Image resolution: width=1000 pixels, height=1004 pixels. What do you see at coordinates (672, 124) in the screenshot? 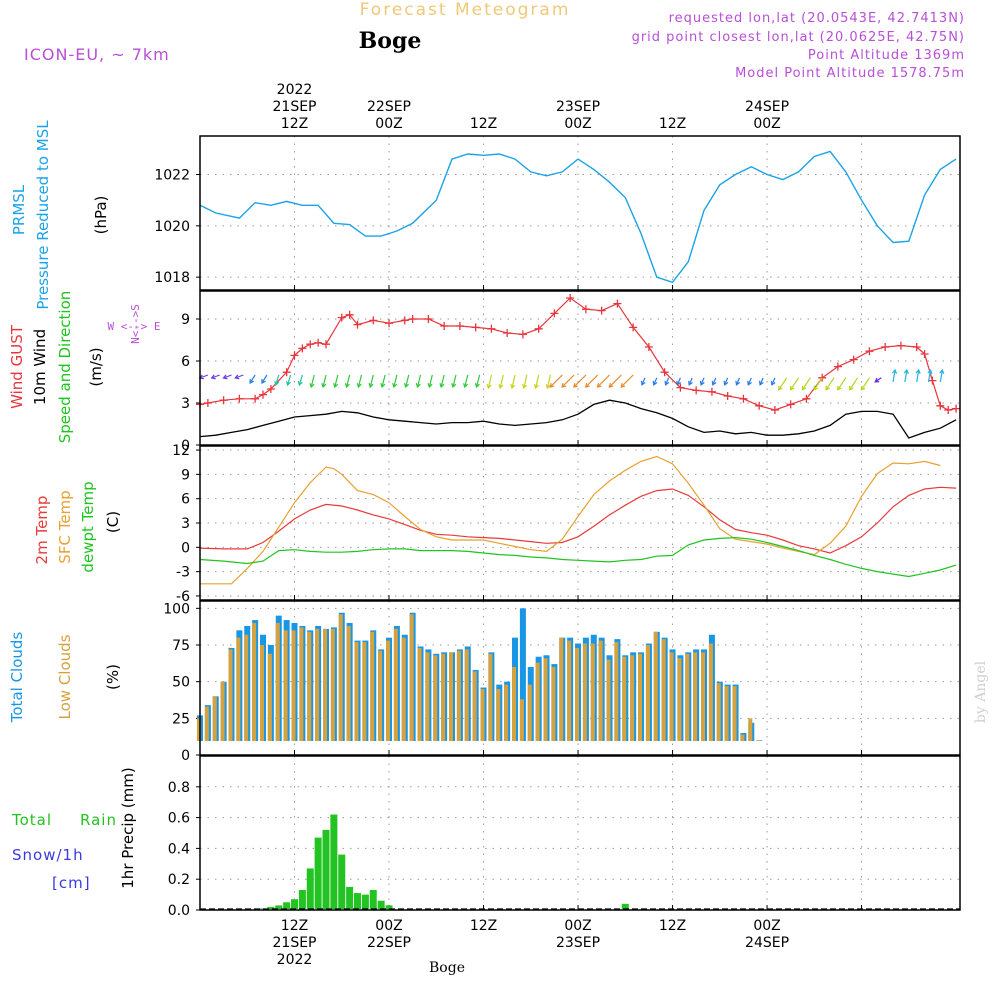
I see `top-time-label: 12Z` at bounding box center [672, 124].